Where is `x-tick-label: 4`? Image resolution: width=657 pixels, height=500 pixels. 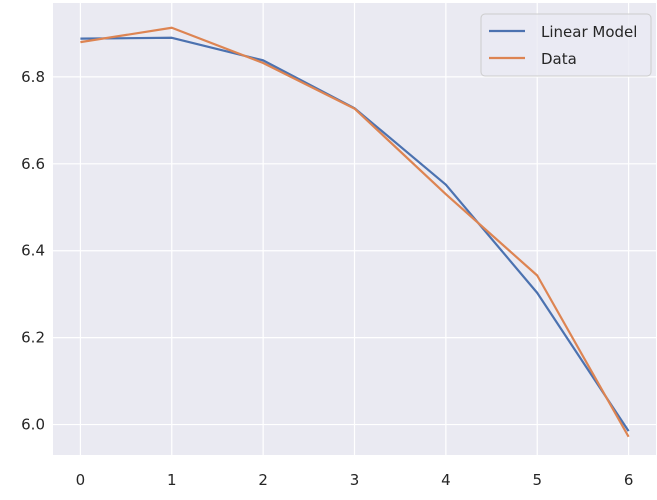 x-tick-label: 4 is located at coordinates (446, 480).